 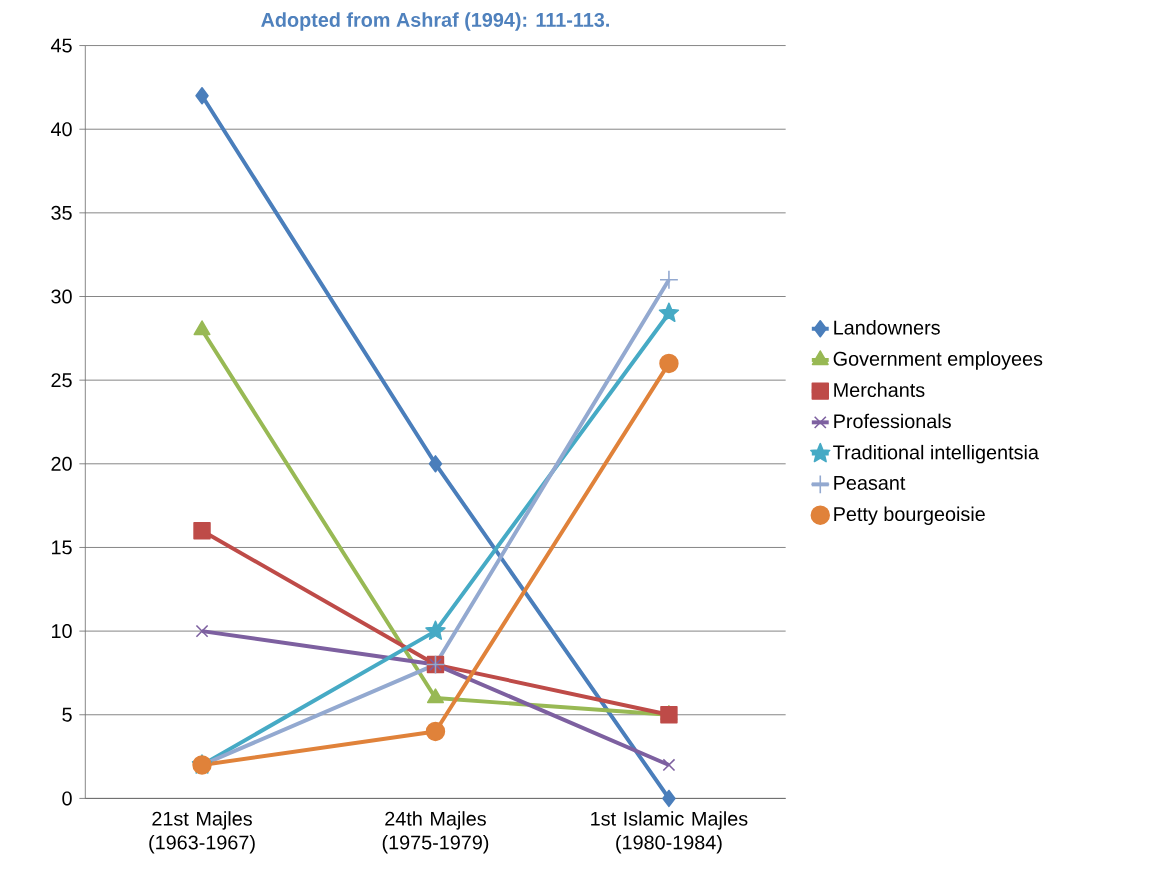 What do you see at coordinates (62, 631) in the screenshot?
I see `y-tick-label: 10` at bounding box center [62, 631].